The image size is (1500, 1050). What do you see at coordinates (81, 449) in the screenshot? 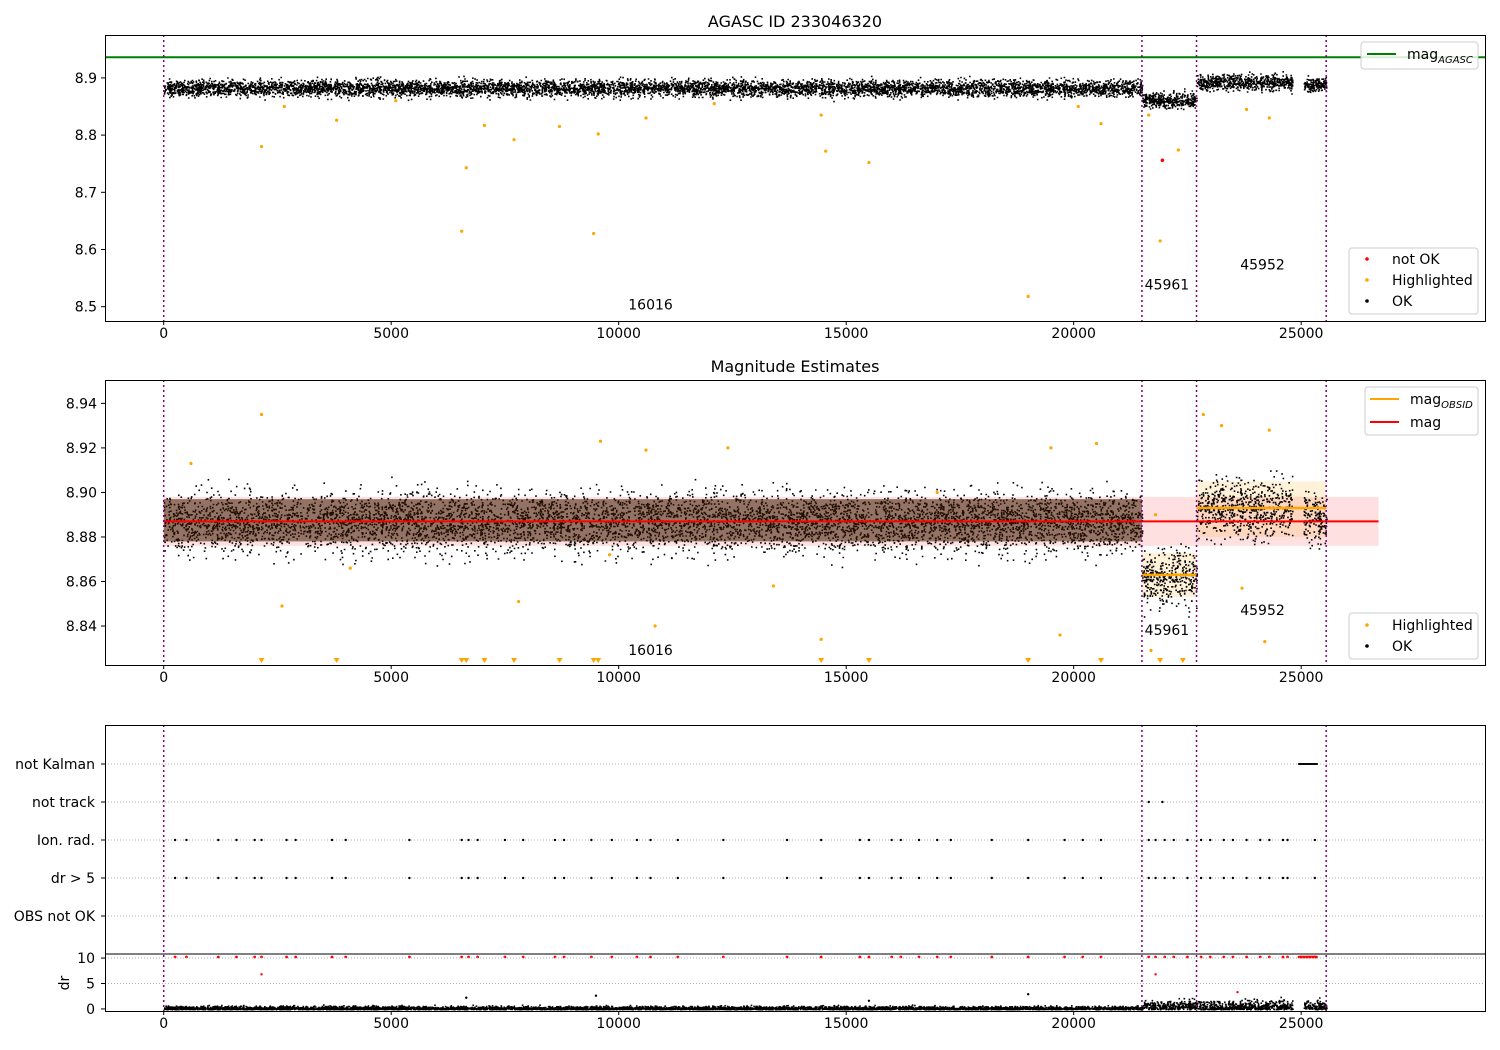
I see `y-tick-label: 8.92` at bounding box center [81, 449].